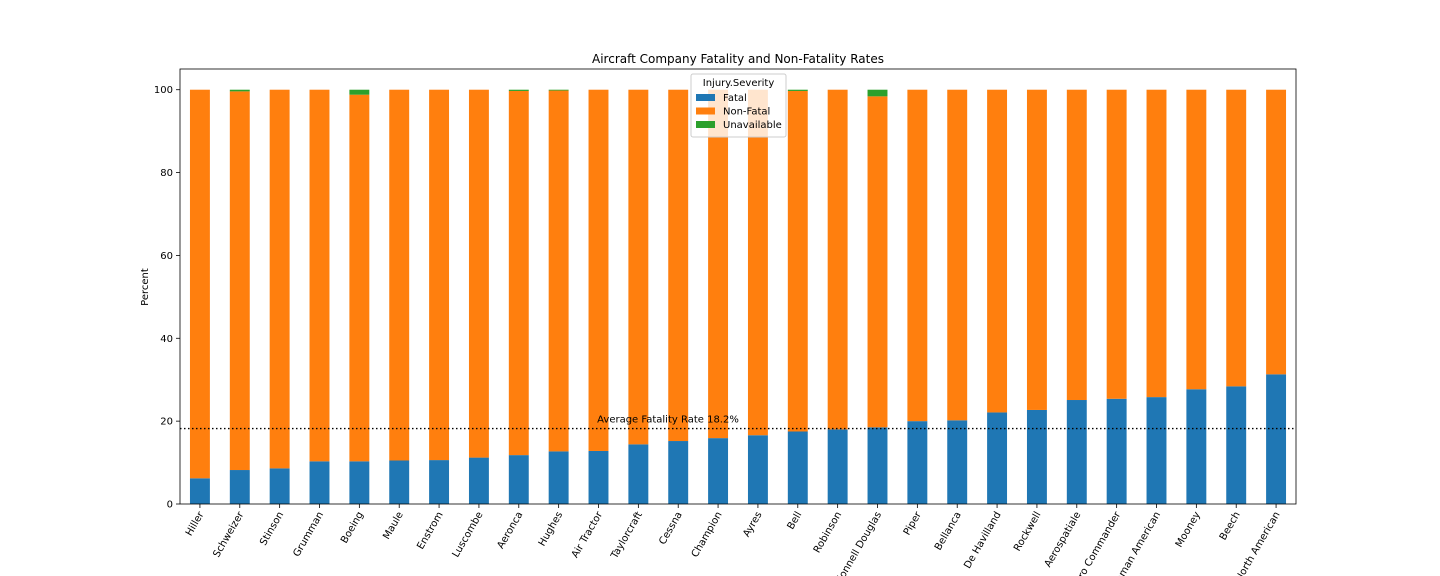  Describe the element at coordinates (239, 281) in the screenshot. I see `bar-non-fatal-schweizer` at that location.